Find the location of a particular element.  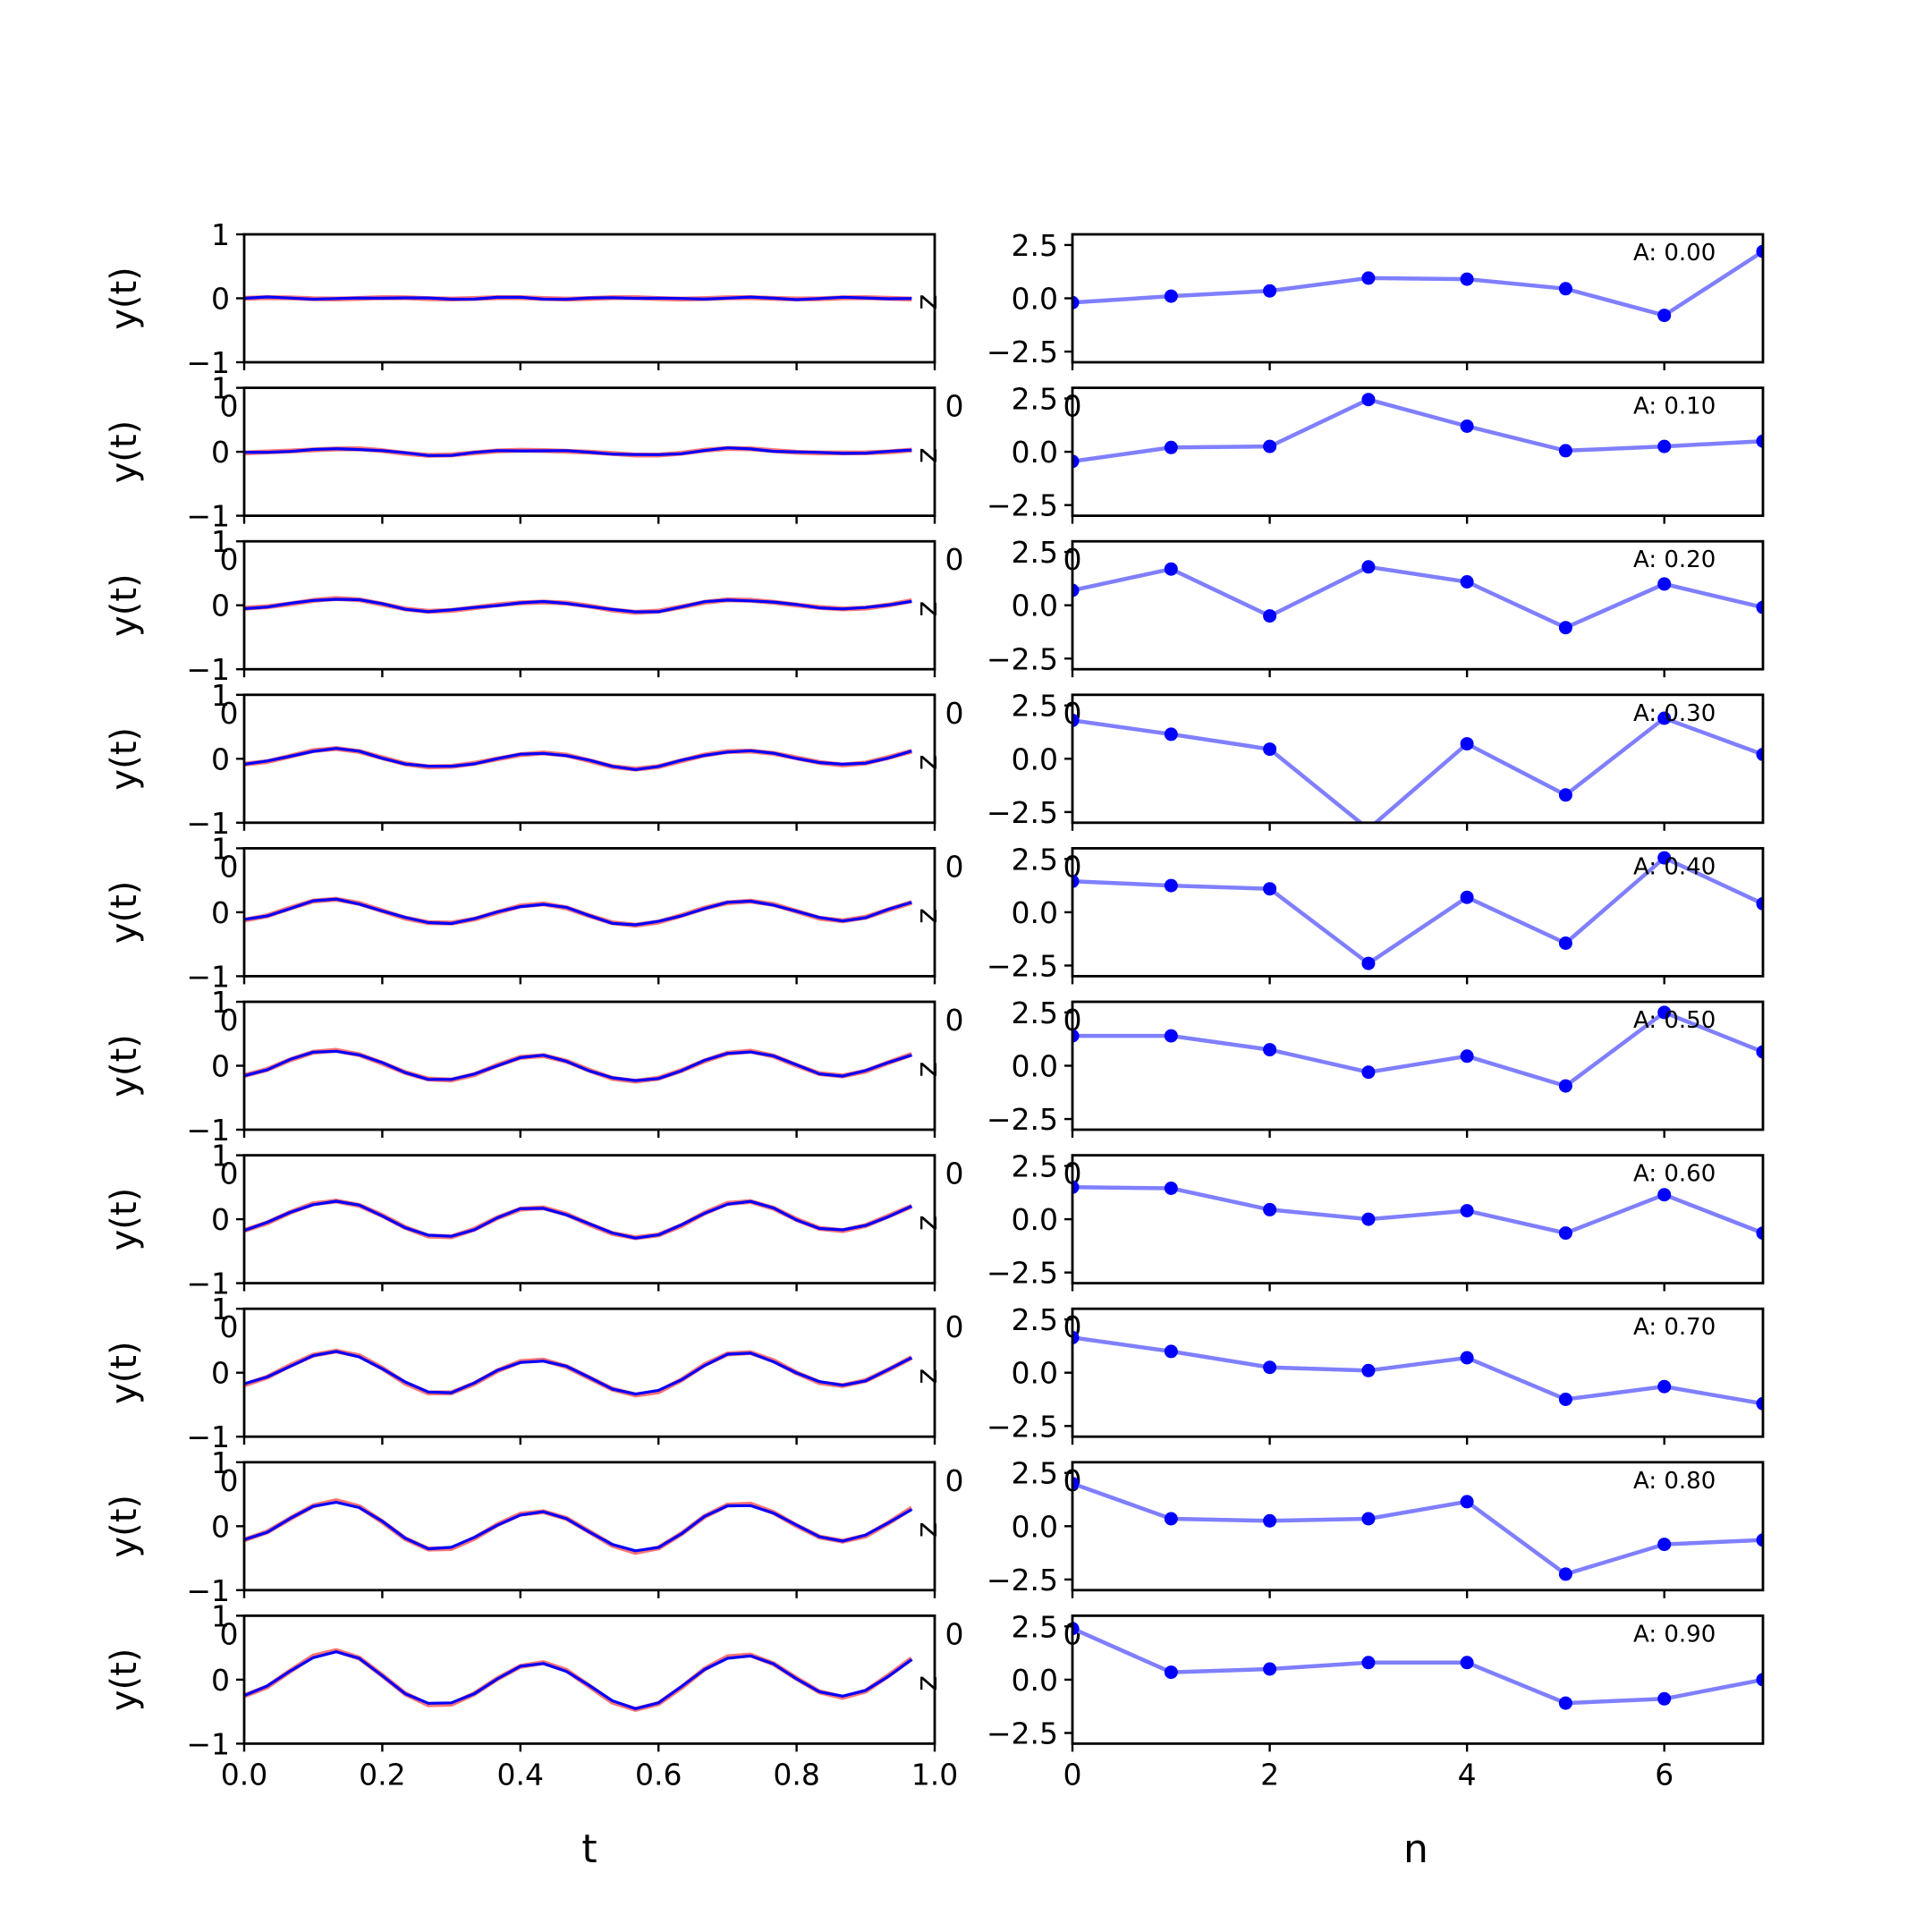

coefficient-panel-8: 2.5 0.0 −2.5 A: 0.80 is located at coordinates (1376, 1527).